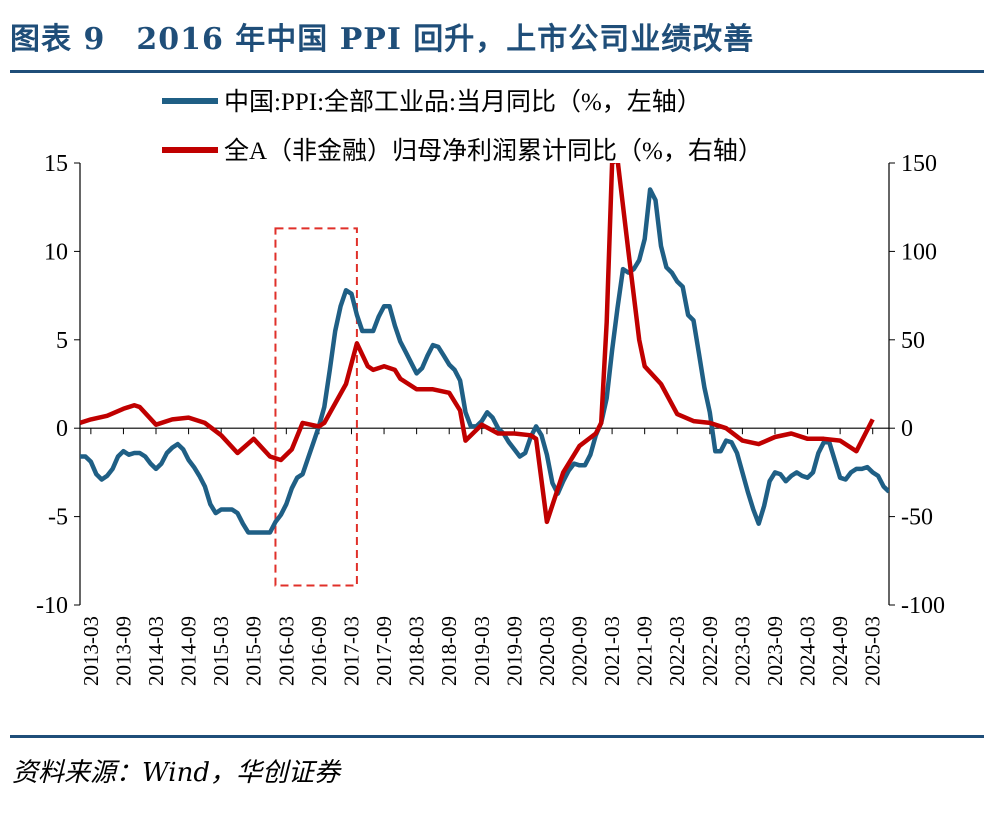 This screenshot has height=816, width=989. I want to click on title-rule, so click(497, 71).